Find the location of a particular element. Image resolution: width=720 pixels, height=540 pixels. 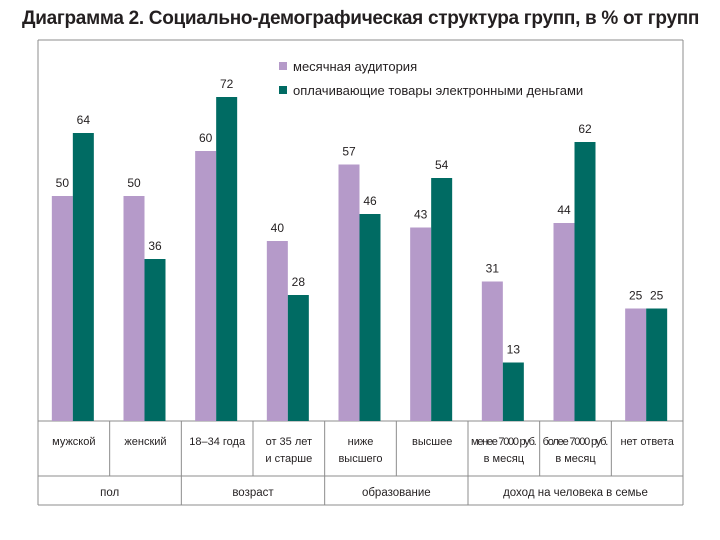

value-label-7-series-1: 31 is located at coordinates (493, 269).